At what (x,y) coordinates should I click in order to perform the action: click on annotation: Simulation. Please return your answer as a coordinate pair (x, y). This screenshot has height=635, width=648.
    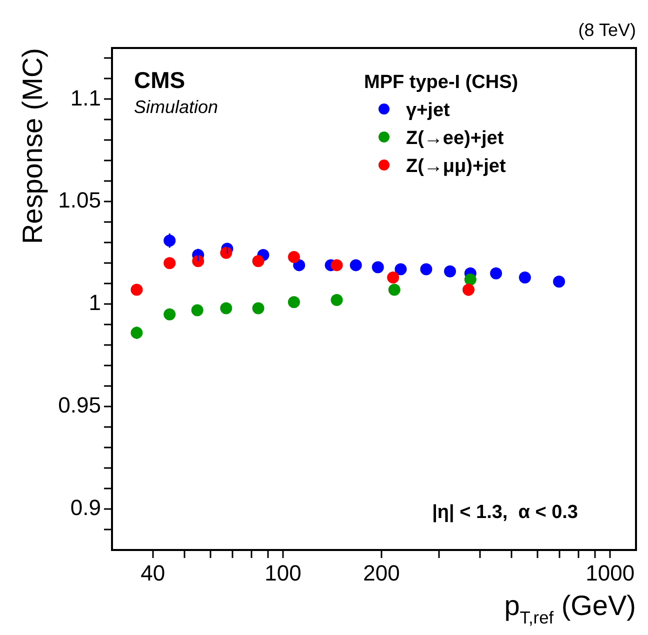
    Looking at the image, I should click on (176, 107).